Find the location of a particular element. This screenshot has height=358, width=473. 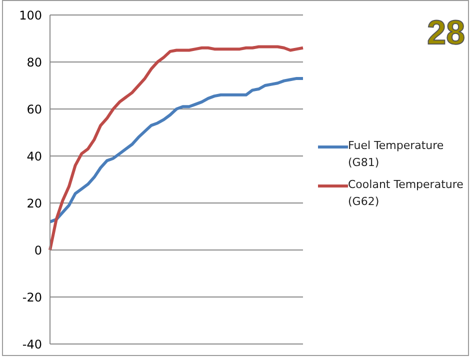

y-tick-label: 0 is located at coordinates (38, 250).